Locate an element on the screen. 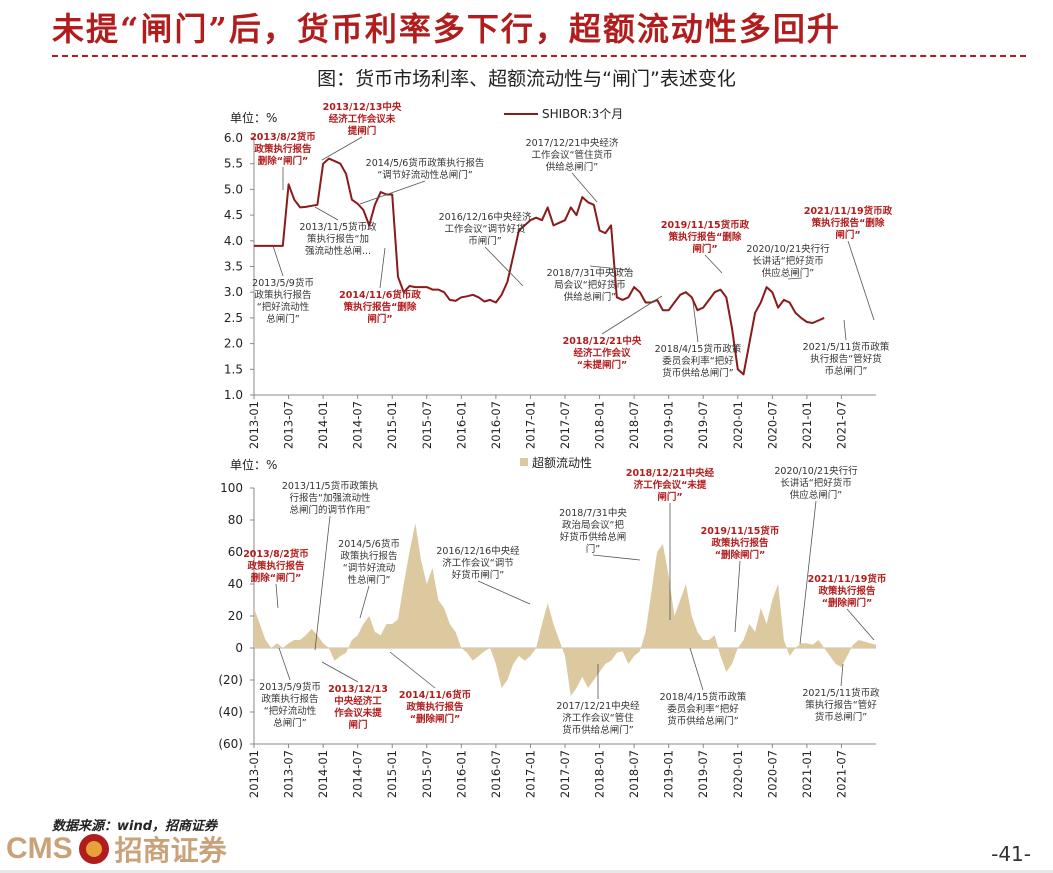  x-tick-label: 2016-07 is located at coordinates (496, 425).